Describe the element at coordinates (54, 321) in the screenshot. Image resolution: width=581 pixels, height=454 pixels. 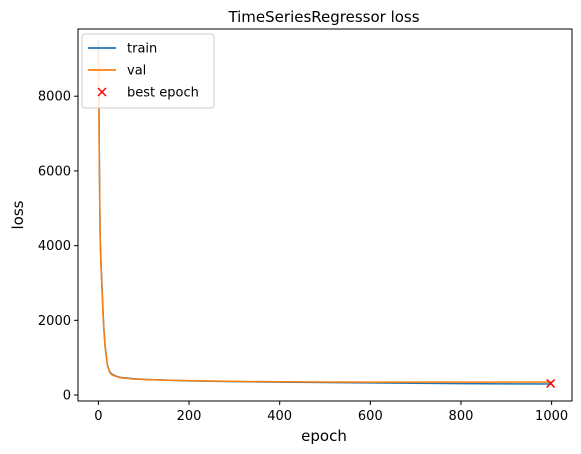
I see `y-tick-label: 2000` at that location.